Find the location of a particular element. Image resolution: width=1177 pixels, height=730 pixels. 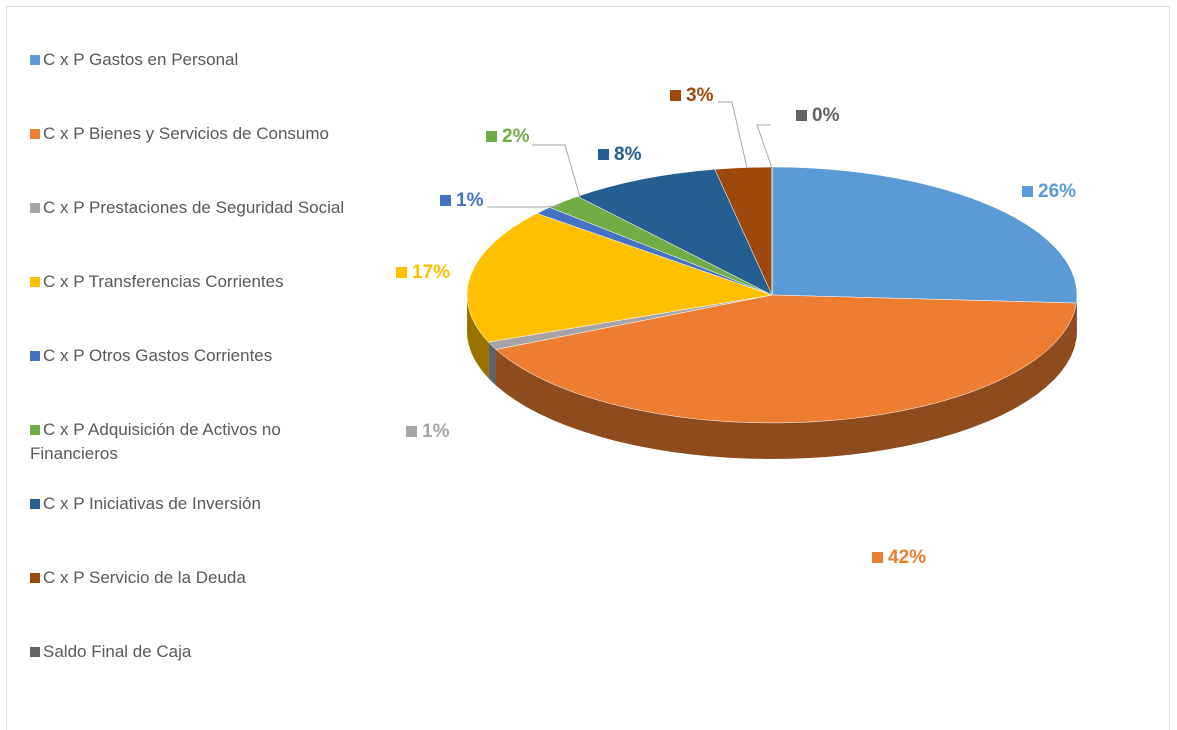

legend-item: C x P Iniciativas de Inversión is located at coordinates (200, 504).